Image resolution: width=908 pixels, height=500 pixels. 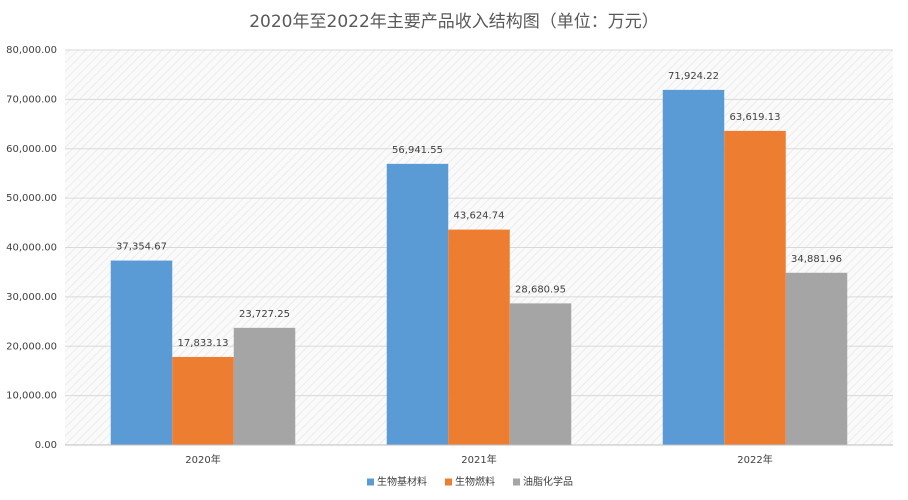 I want to click on y-tick-label: 60,000.00, so click(x=31, y=149).